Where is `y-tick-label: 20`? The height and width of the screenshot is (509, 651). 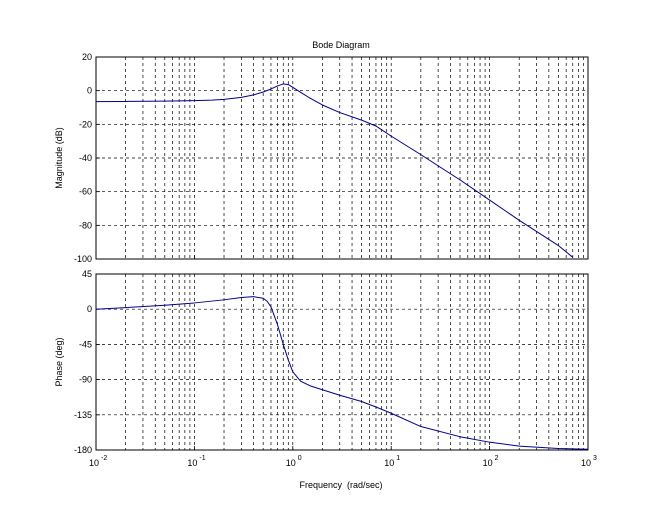
y-tick-label: 20 is located at coordinates (87, 57).